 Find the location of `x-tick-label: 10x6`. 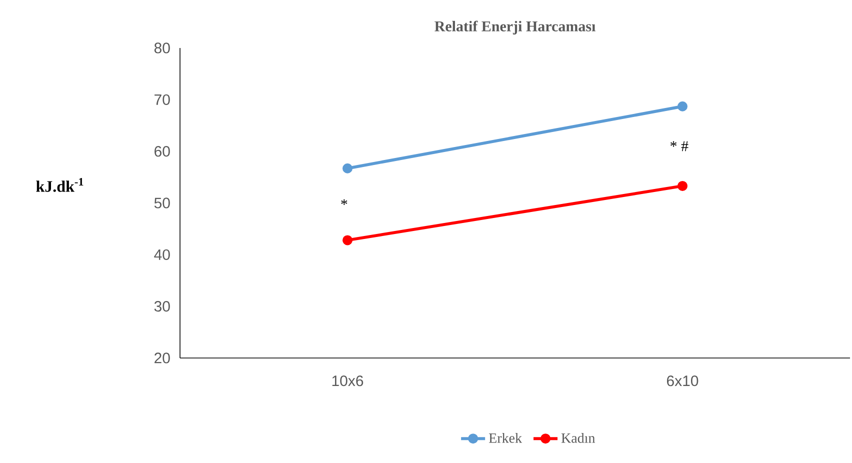

x-tick-label: 10x6 is located at coordinates (348, 381).